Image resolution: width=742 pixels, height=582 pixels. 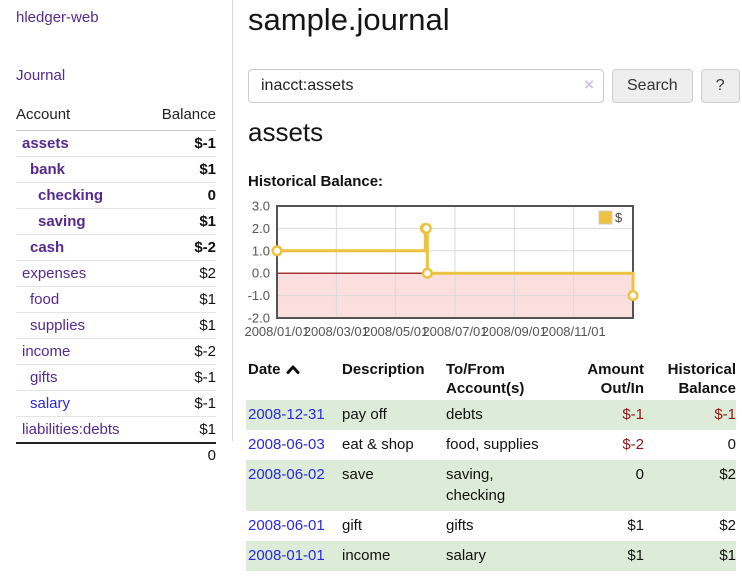 I want to click on register-row: 2008-06-03 eat & shop food, supplies $-2 0, so click(x=491, y=445).